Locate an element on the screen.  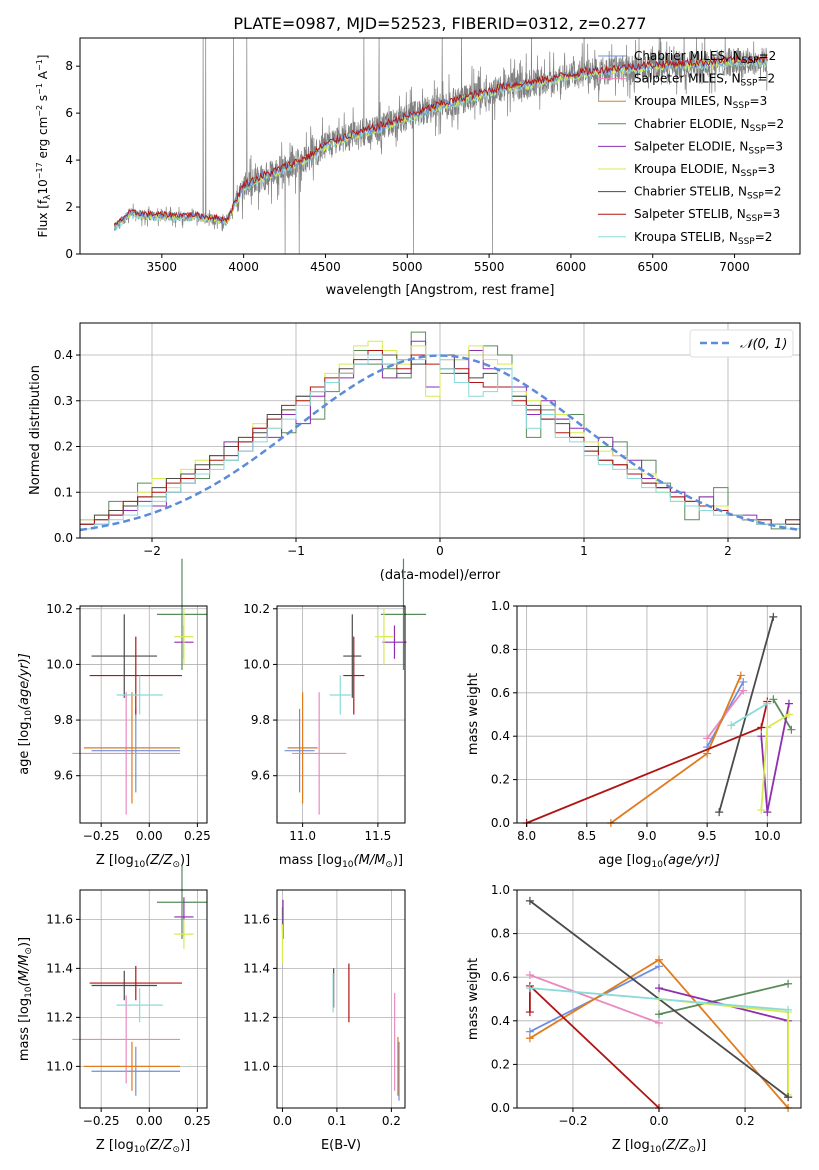
histogram-xlabel: (data-model)/error is located at coordinates (440, 575).